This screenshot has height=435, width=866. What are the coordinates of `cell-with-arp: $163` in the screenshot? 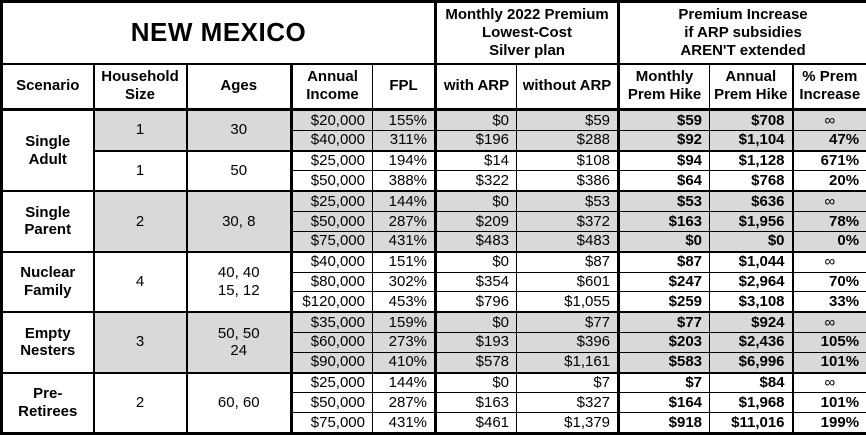 It's located at (476, 403).